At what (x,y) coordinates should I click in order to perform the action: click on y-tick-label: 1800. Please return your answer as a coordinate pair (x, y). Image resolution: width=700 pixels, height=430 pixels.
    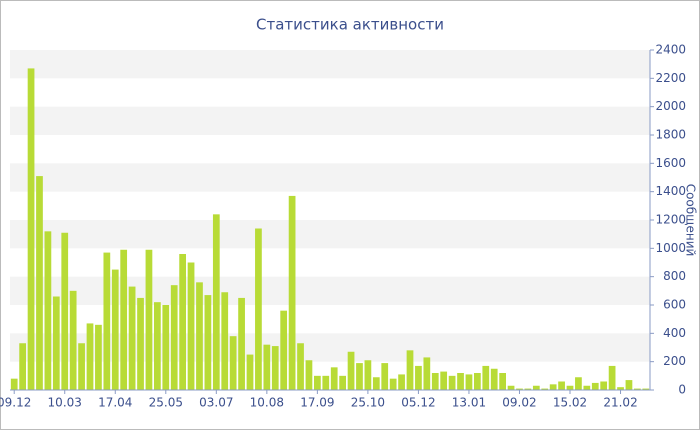
    Looking at the image, I should click on (670, 135).